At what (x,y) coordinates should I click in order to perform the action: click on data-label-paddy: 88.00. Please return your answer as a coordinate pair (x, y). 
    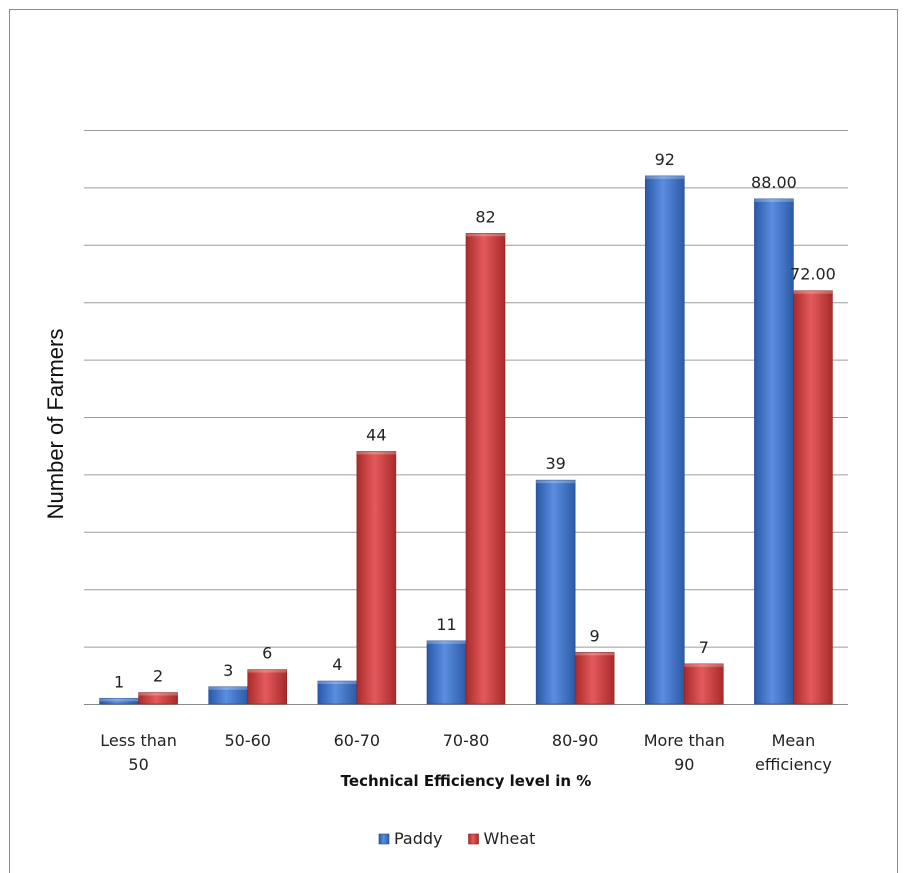
    Looking at the image, I should click on (774, 182).